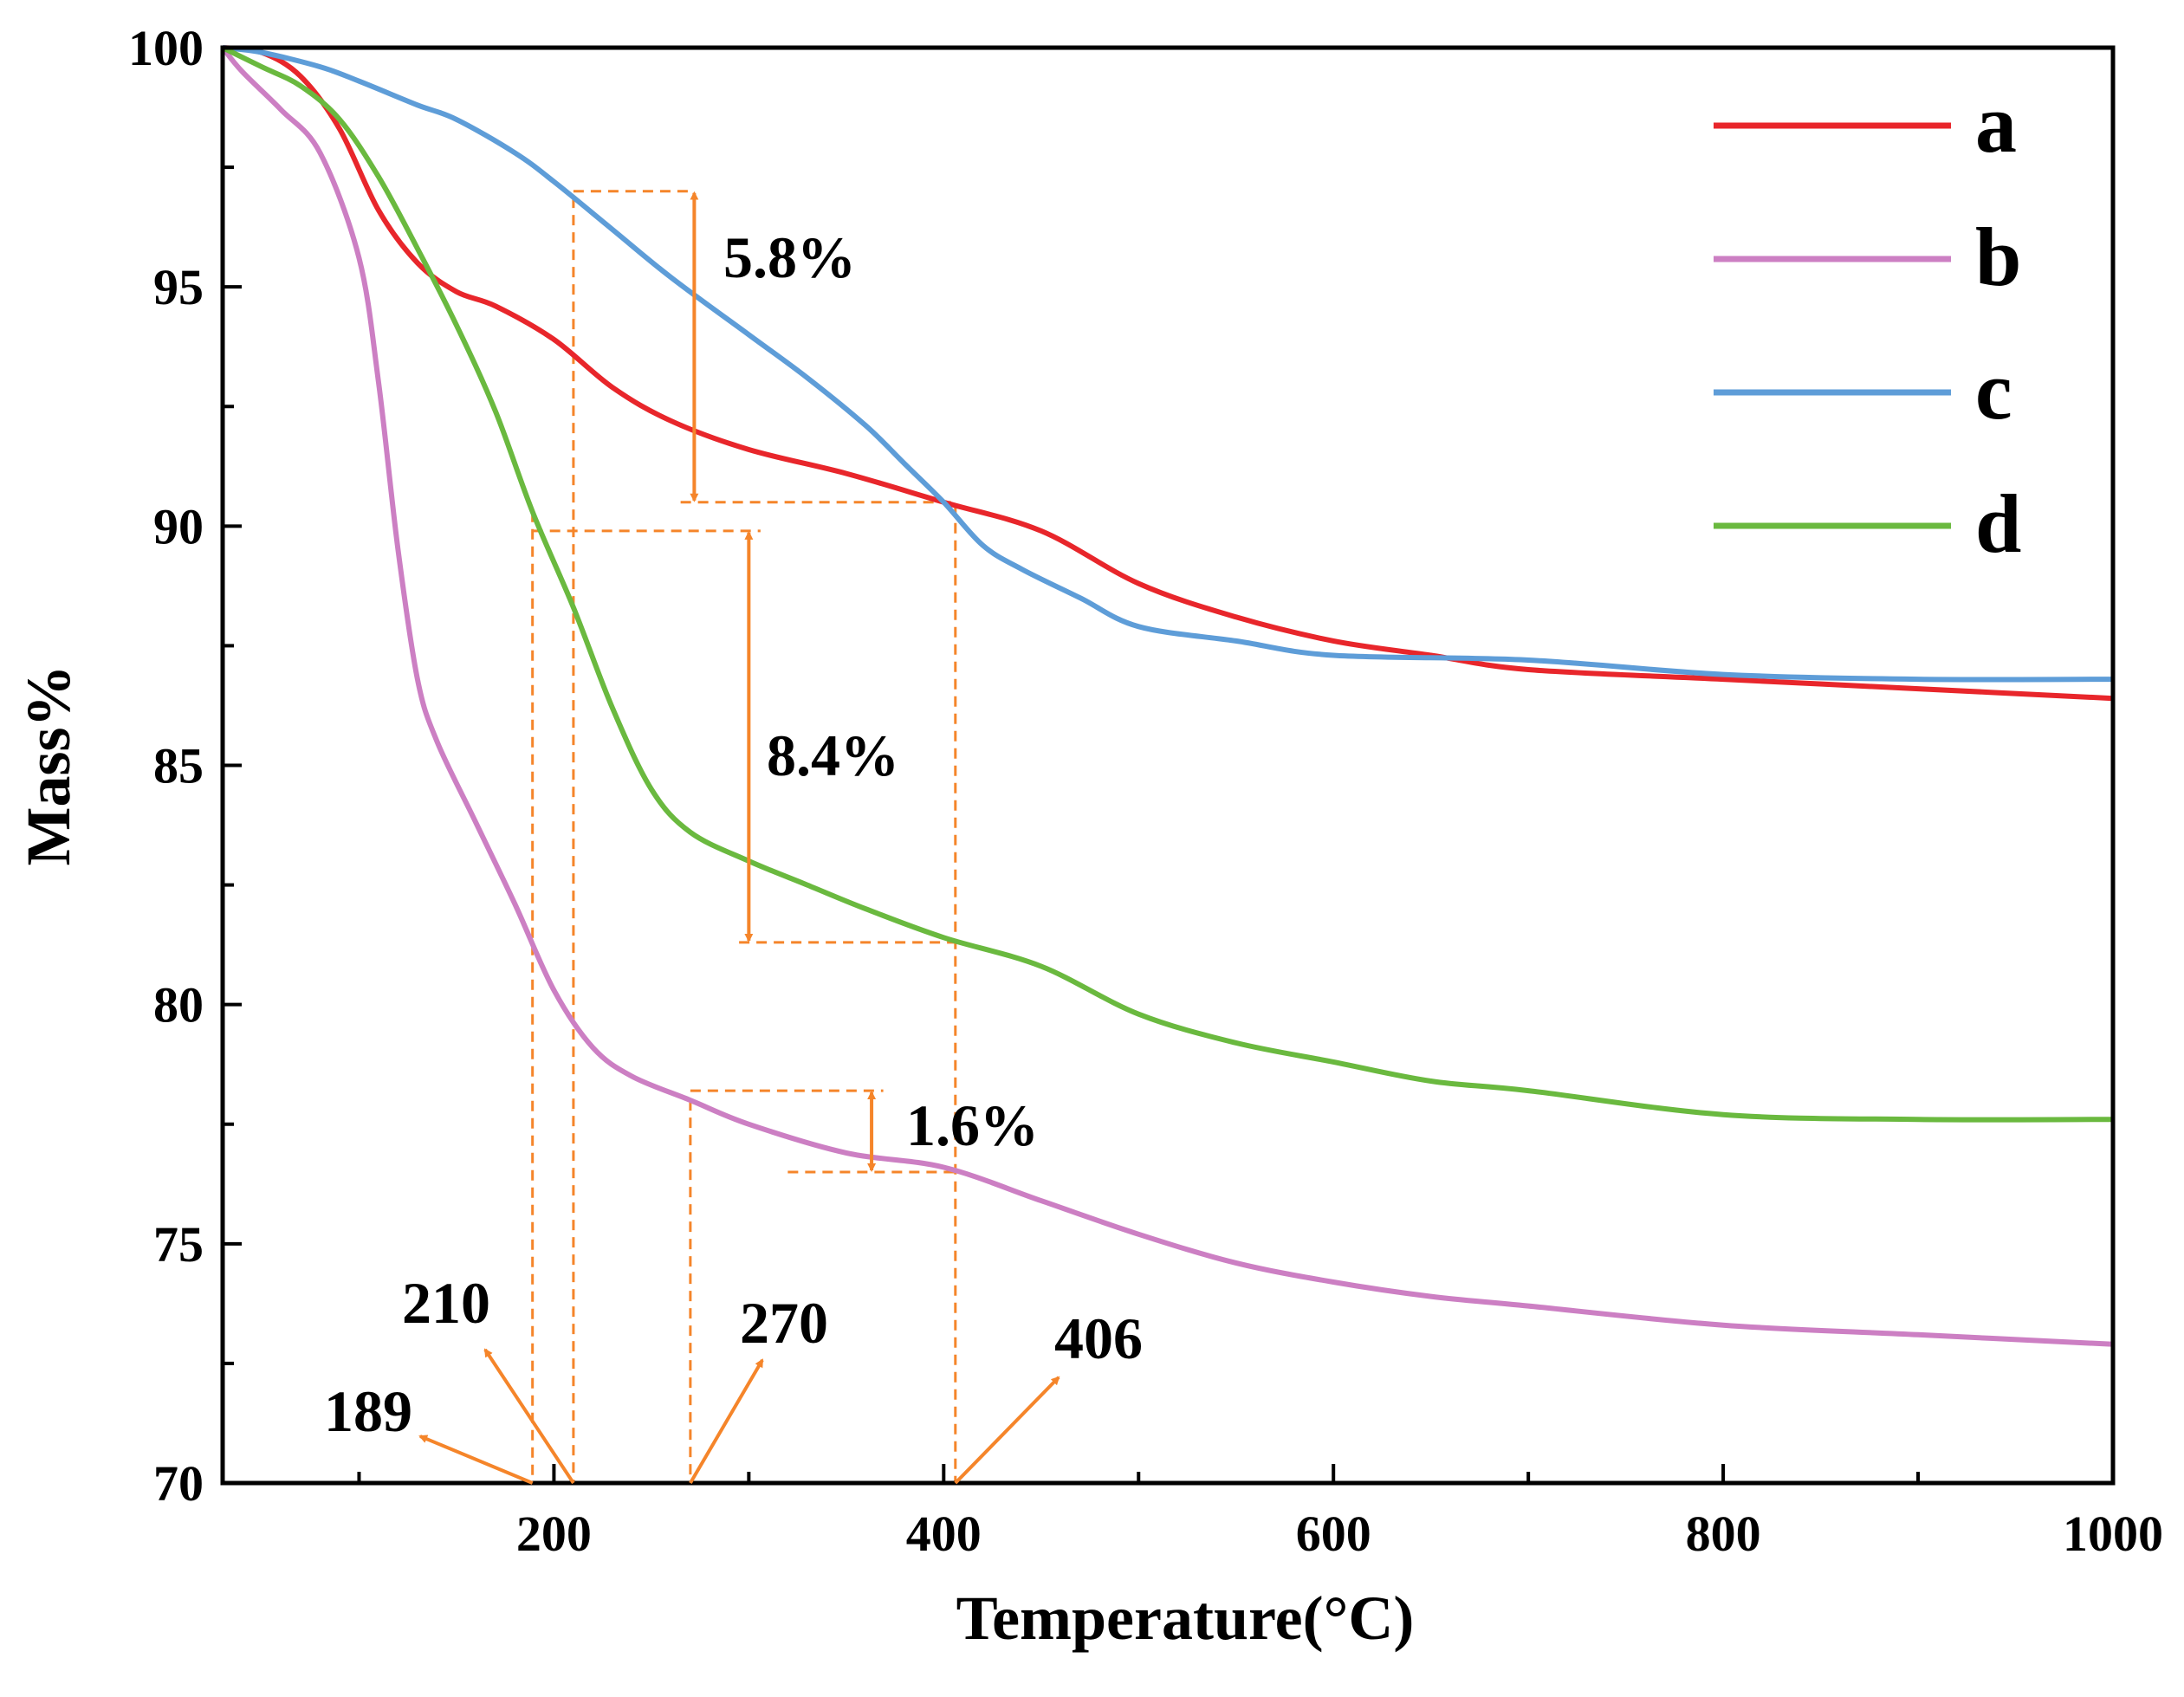 The image size is (2184, 1697). I want to click on legend-label-d: d, so click(1998, 523).